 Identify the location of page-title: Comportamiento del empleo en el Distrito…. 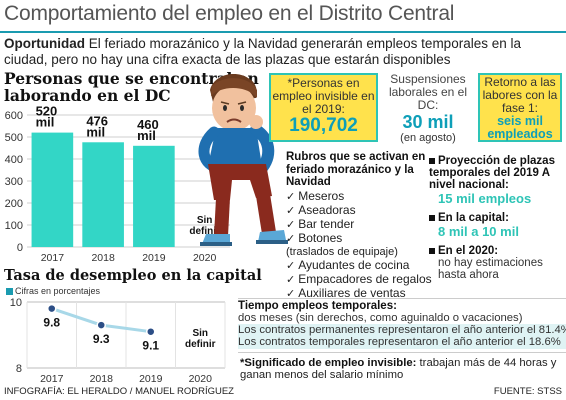
(229, 13).